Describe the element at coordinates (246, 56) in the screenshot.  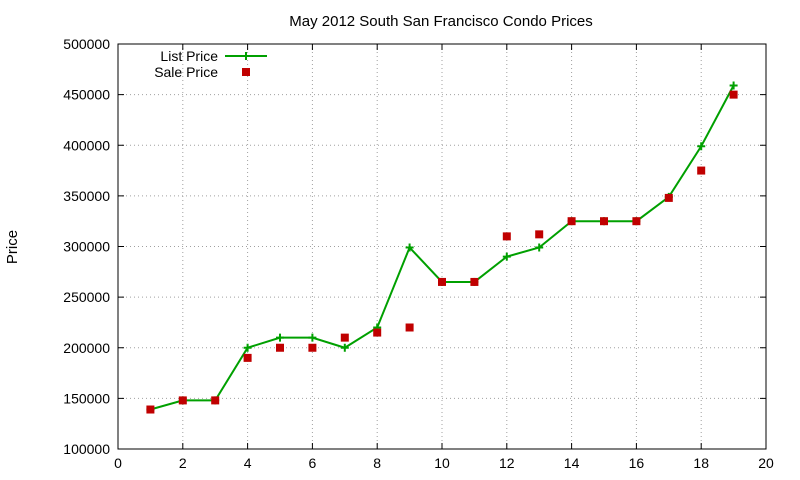
I see `legend-plus-marker` at that location.